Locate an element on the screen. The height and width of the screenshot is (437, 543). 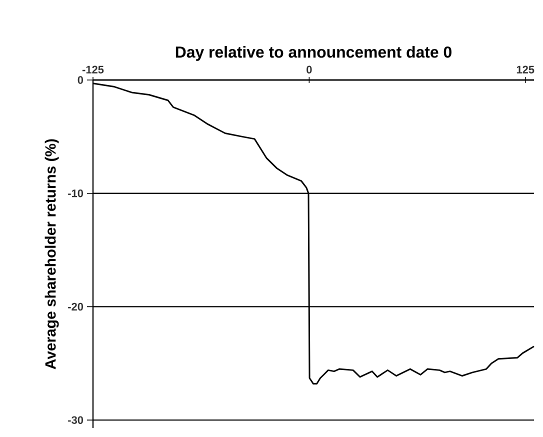
x-tick-label: 0 is located at coordinates (309, 70).